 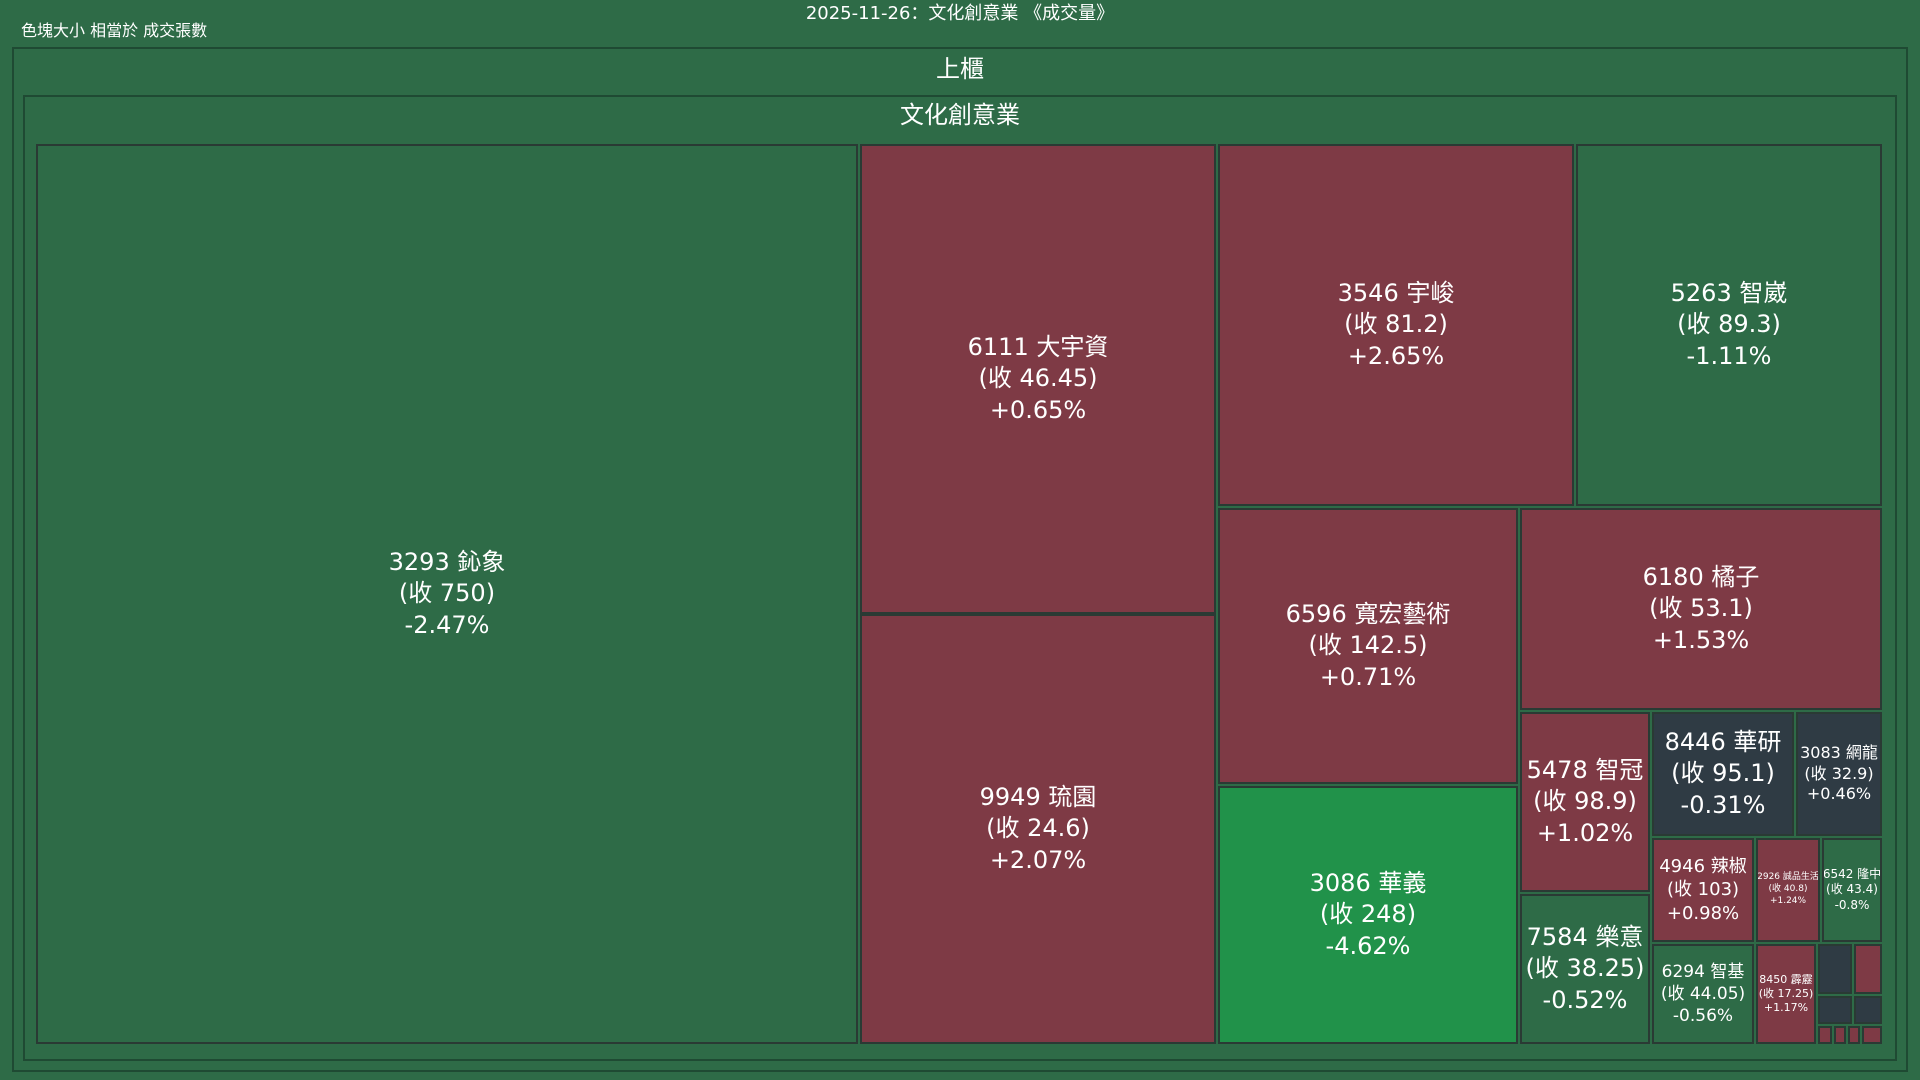 What do you see at coordinates (447, 624) in the screenshot?
I see `tile-change: -2.47%` at bounding box center [447, 624].